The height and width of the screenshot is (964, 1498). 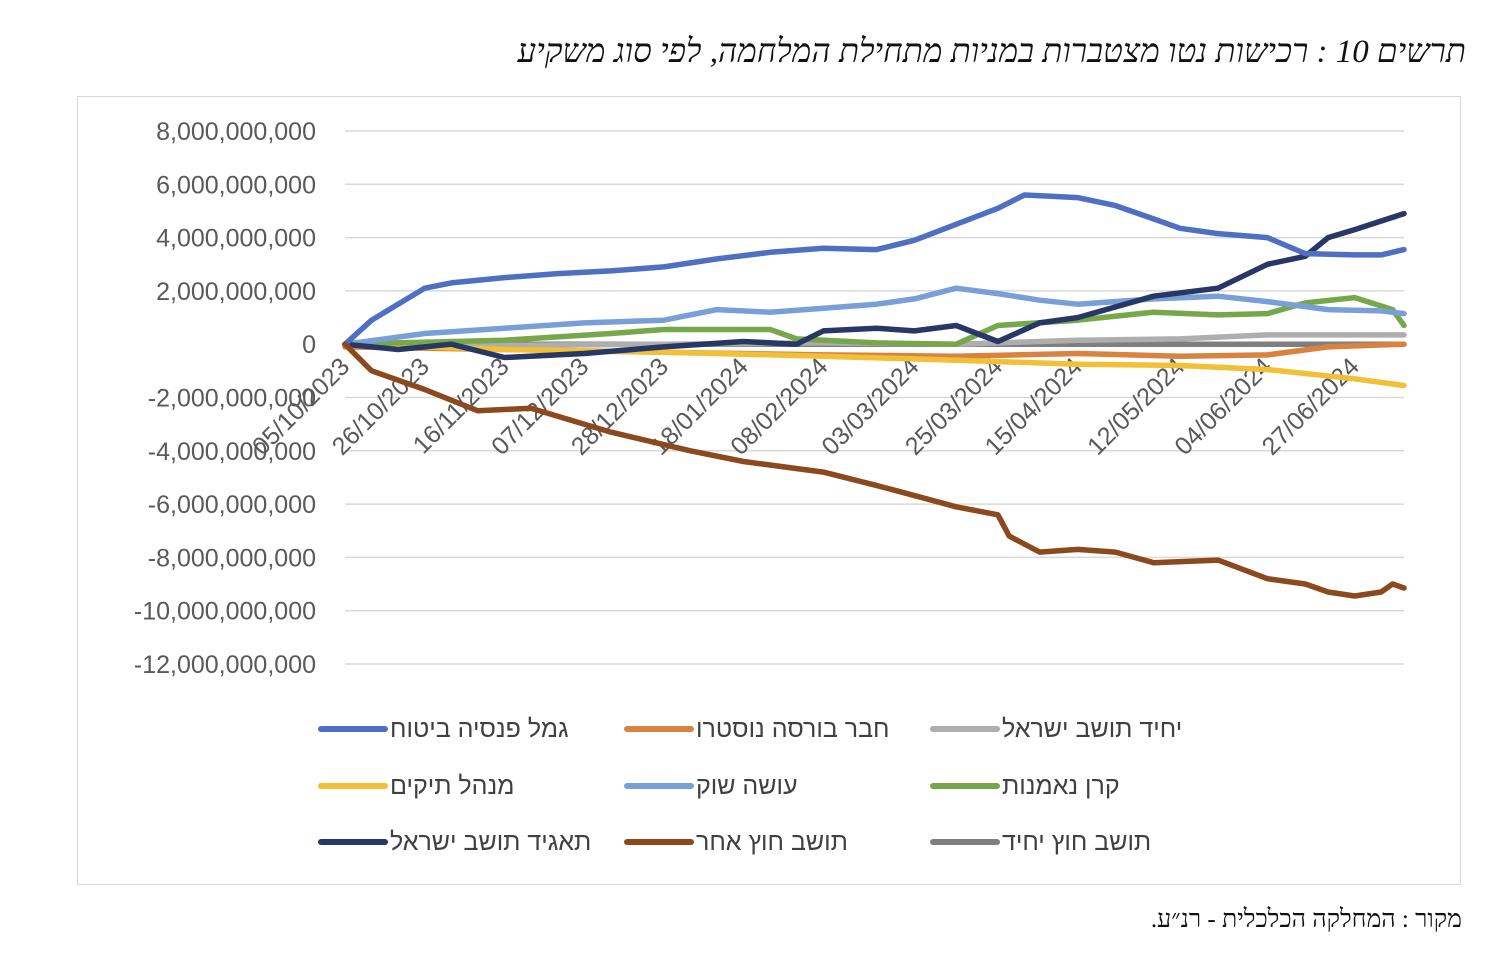 I want to click on legend-label: גמל פנסיה ביטוח, so click(x=479, y=728).